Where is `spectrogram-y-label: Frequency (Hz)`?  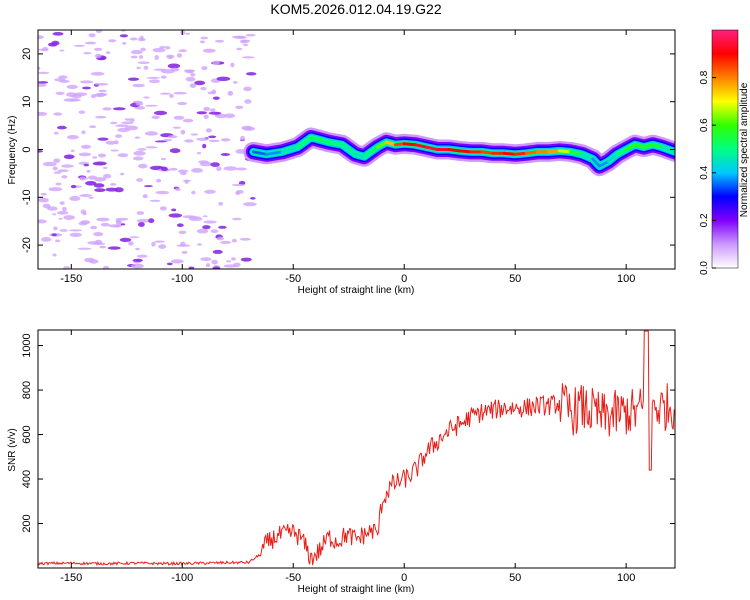
spectrogram-y-label: Frequency (Hz) is located at coordinates (12, 150).